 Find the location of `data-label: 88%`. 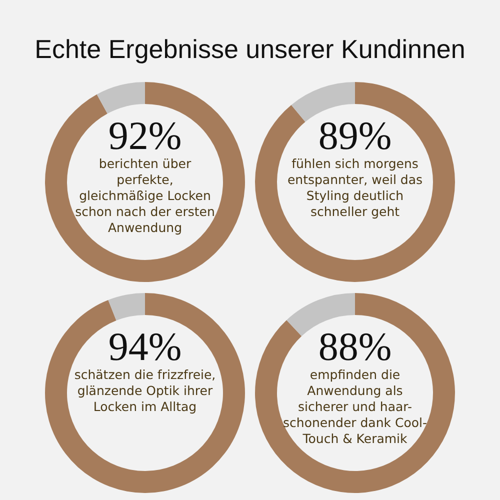

data-label: 88% is located at coordinates (355, 346).